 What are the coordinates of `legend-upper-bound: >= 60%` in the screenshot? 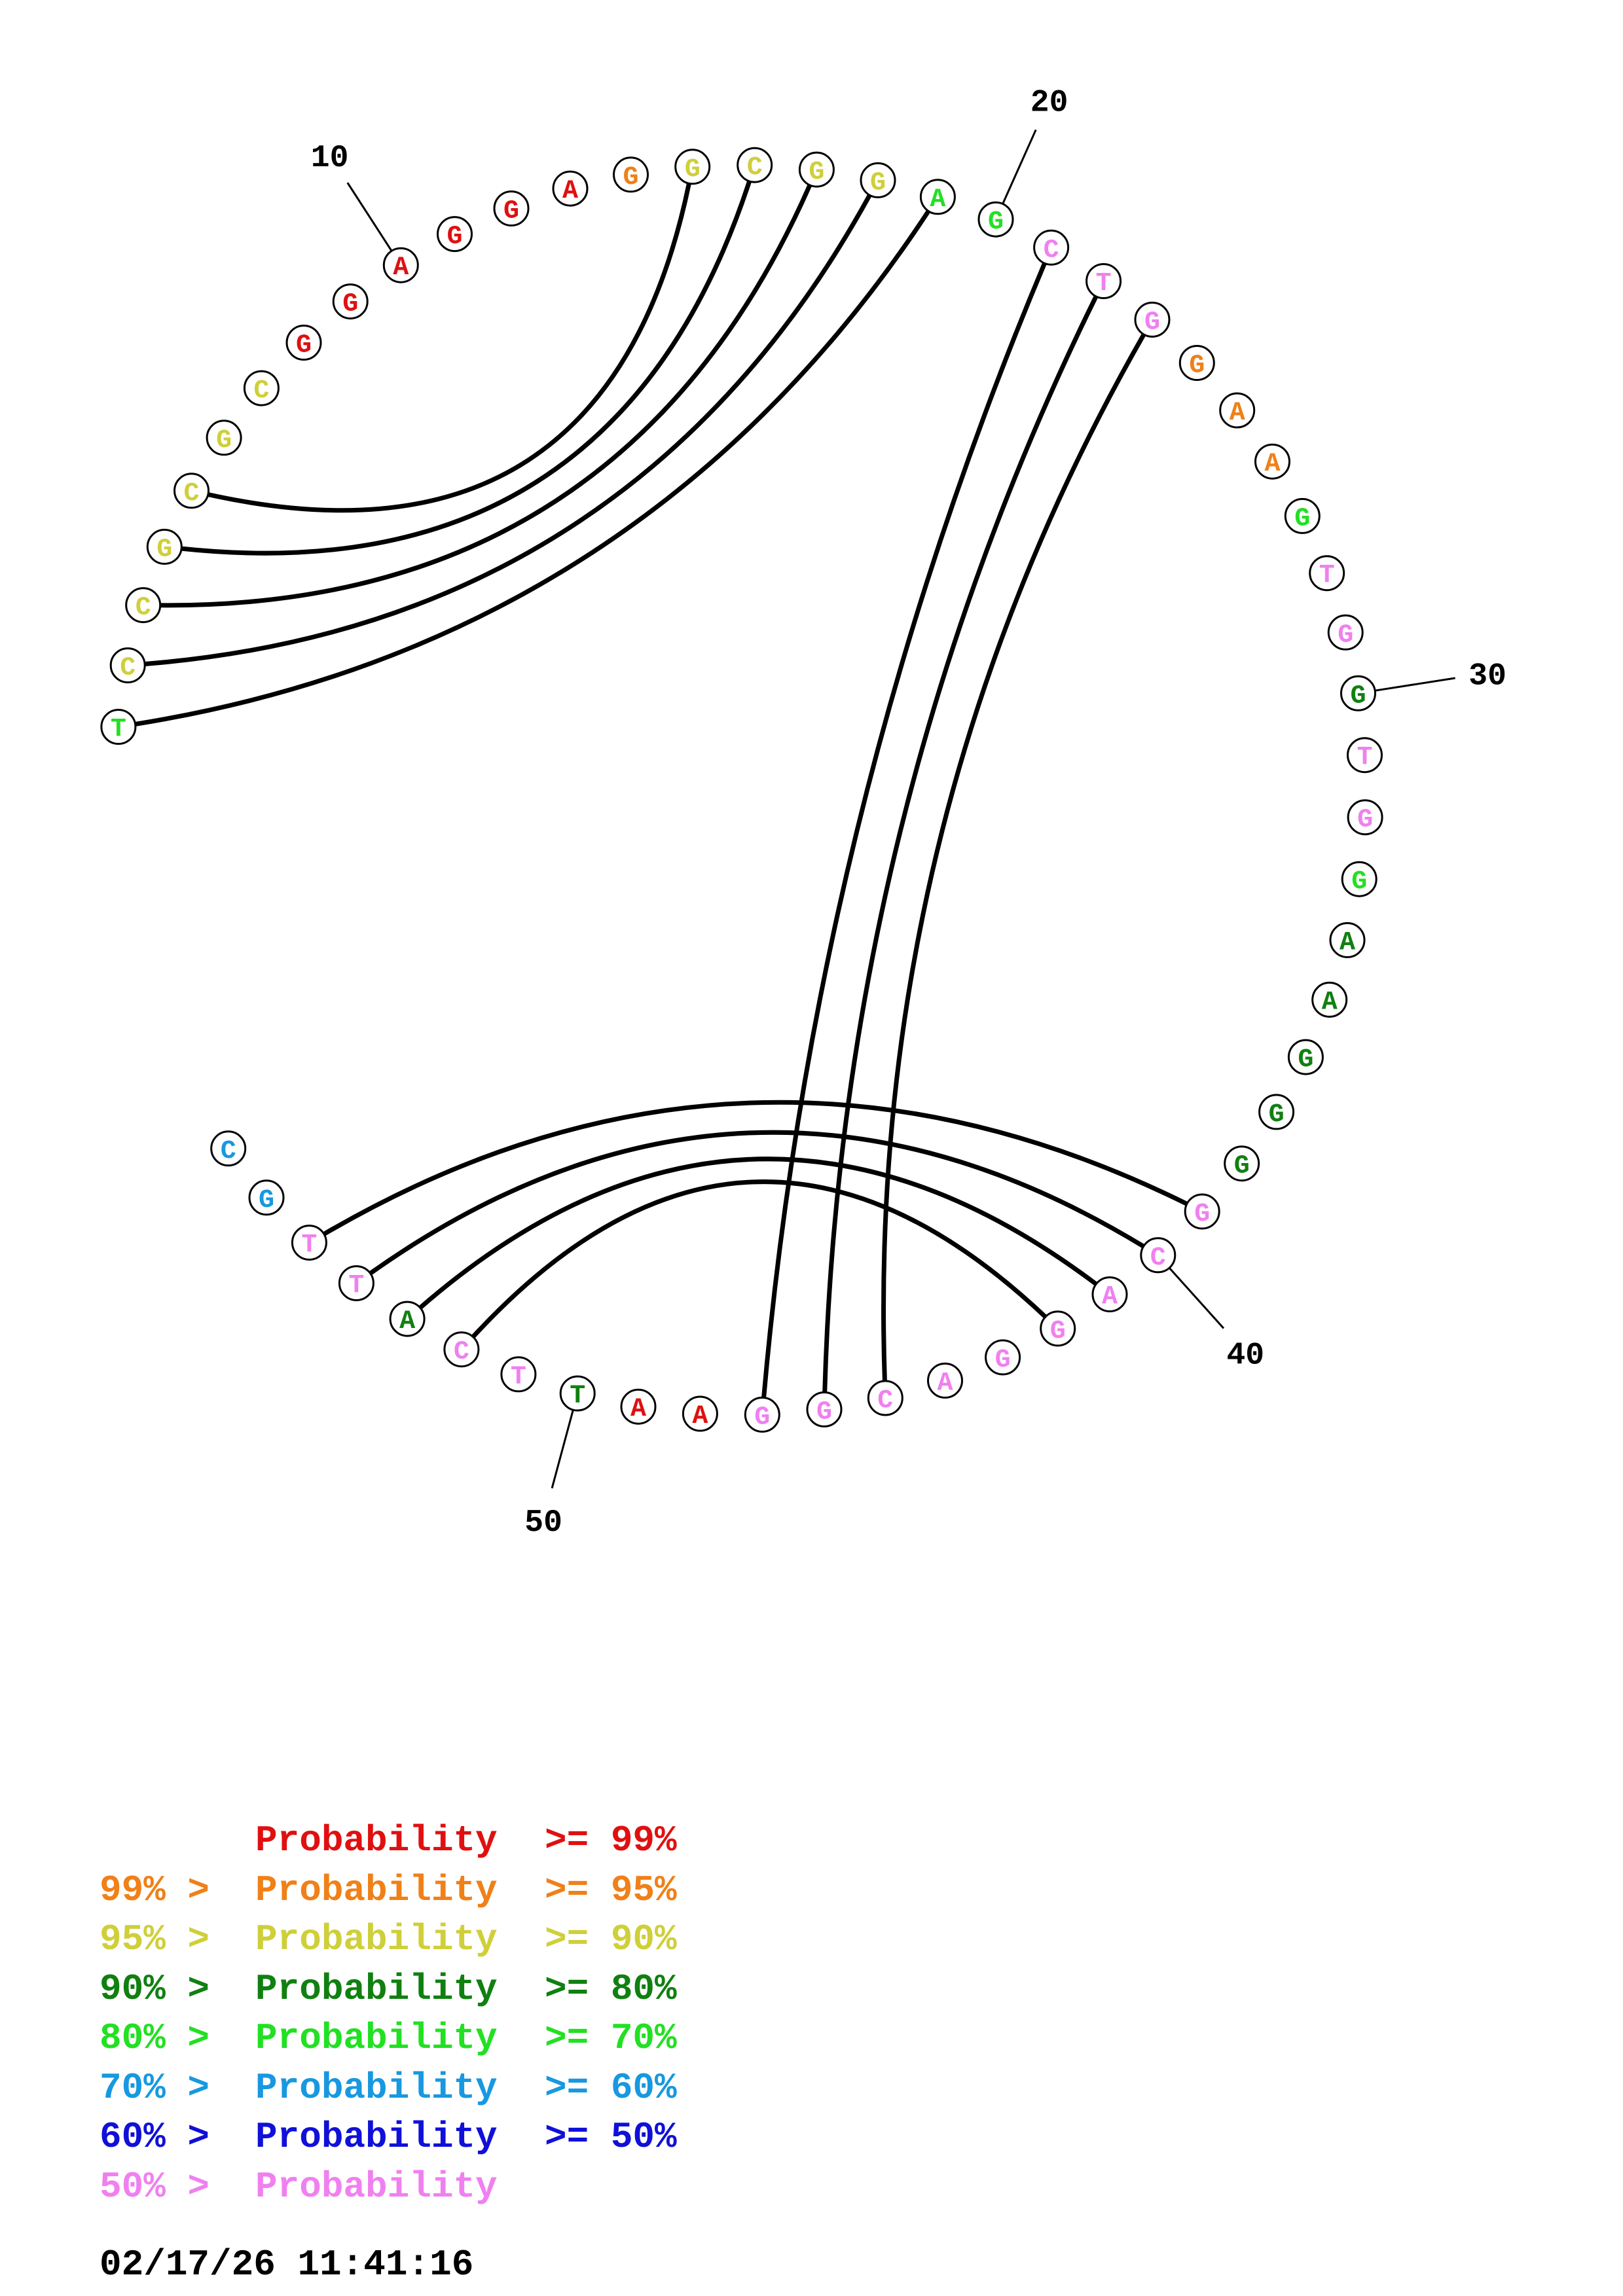 It's located at (611, 2087).